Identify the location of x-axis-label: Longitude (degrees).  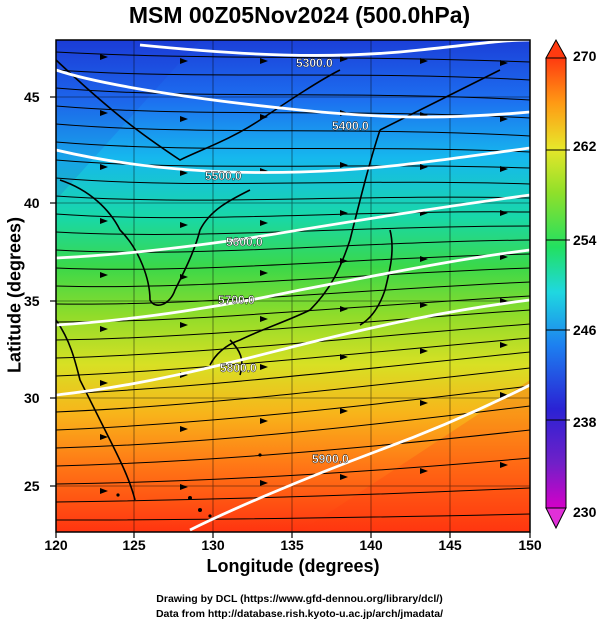
(293, 566).